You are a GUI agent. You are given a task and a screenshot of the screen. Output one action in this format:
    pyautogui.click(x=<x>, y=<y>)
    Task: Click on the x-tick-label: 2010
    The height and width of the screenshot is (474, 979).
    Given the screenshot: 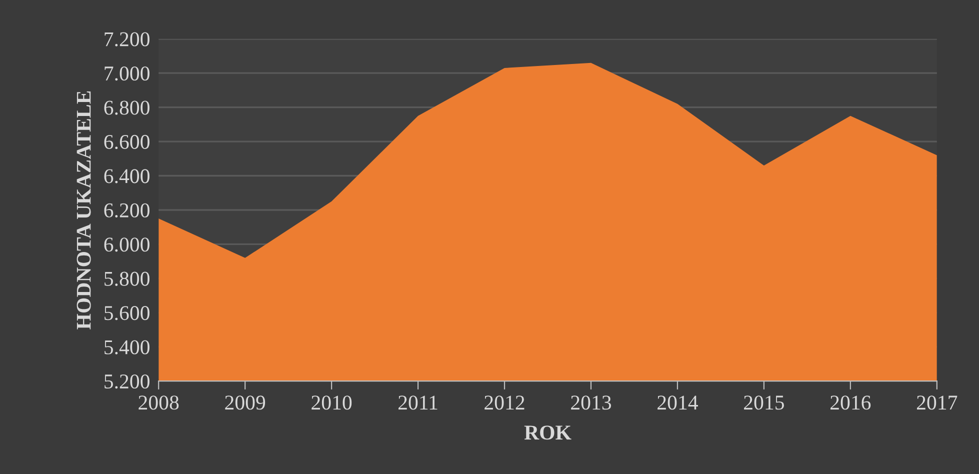 What is the action you would take?
    pyautogui.click(x=332, y=403)
    